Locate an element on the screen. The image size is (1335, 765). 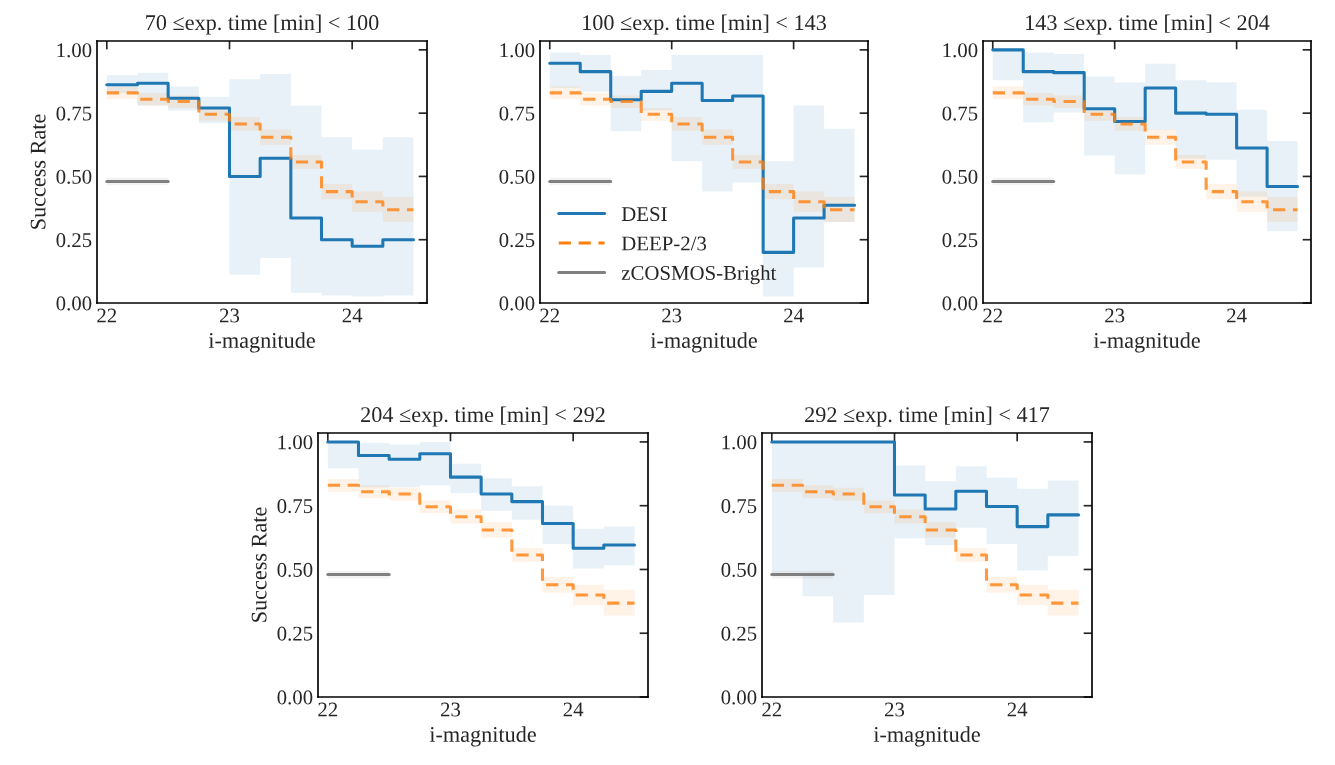
chart-title: 70 ≤exp. time [min] < 100 is located at coordinates (262, 24).